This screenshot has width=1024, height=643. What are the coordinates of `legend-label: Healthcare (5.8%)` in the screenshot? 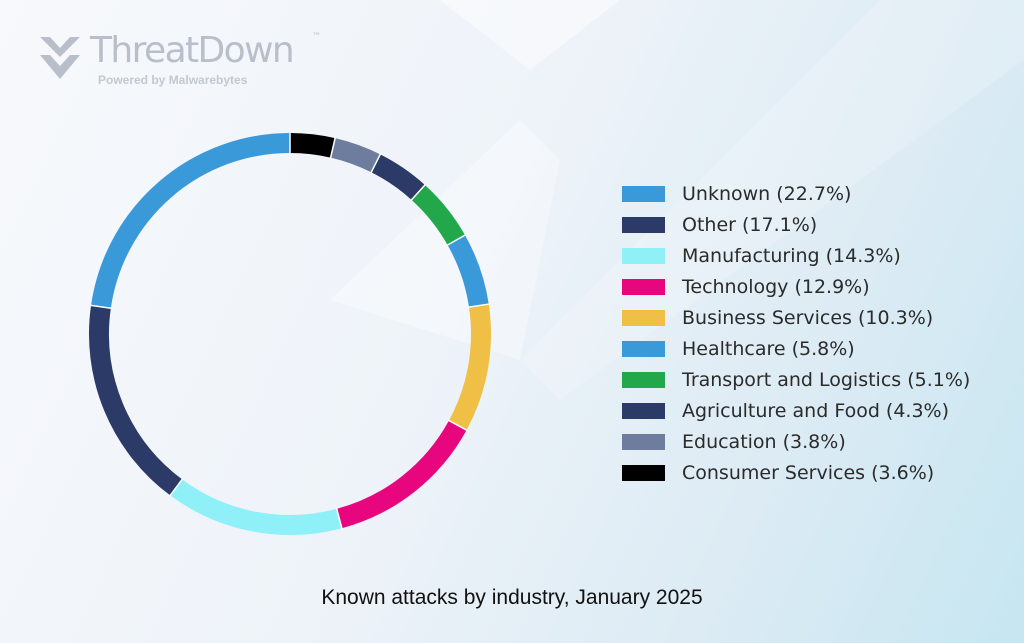 It's located at (768, 348).